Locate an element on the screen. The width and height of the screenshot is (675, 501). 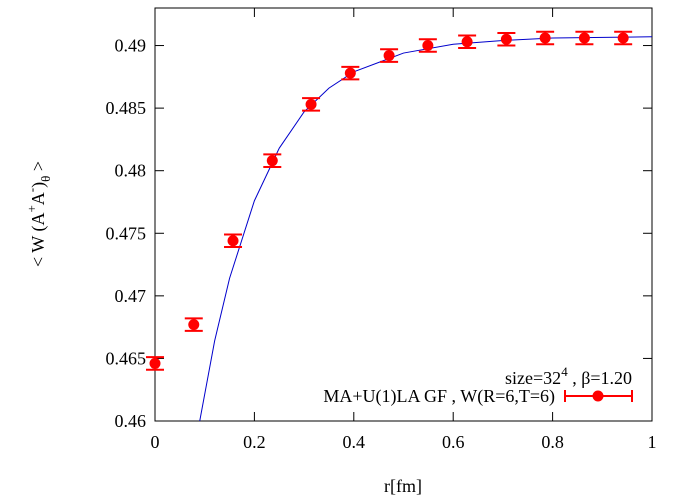
x-tick-label: 0.4 is located at coordinates (354, 442).